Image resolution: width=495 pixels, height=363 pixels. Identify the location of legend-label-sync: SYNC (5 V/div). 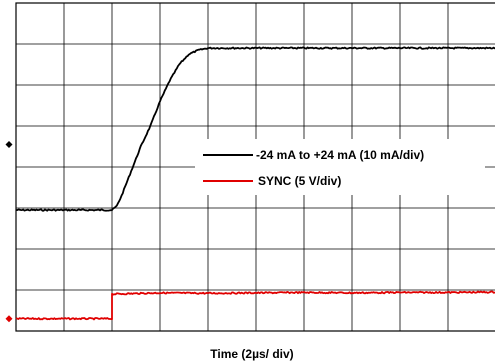
(299, 181).